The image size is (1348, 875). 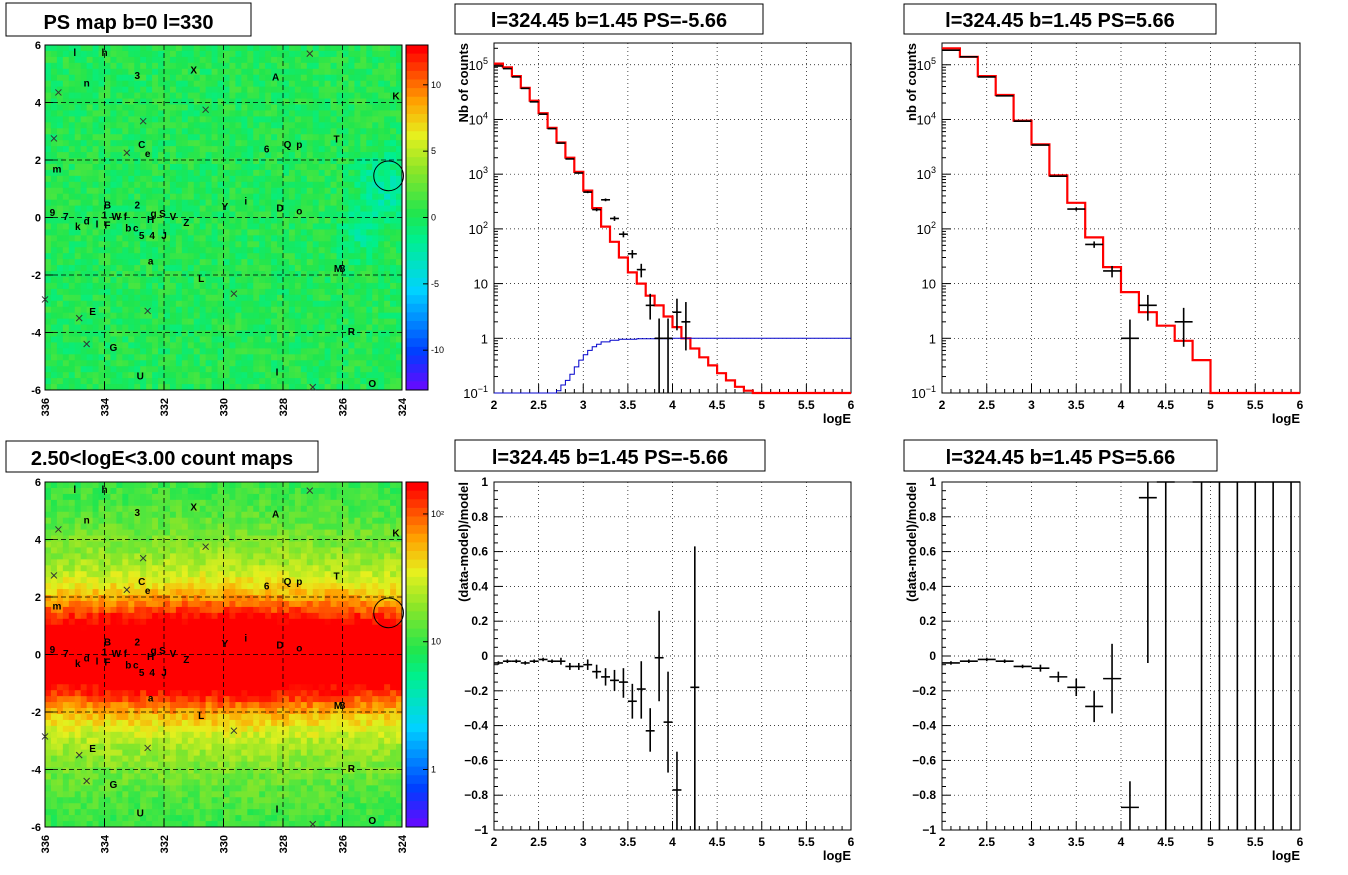 What do you see at coordinates (436, 85) in the screenshot?
I see `colorbar-tick-label: 10` at bounding box center [436, 85].